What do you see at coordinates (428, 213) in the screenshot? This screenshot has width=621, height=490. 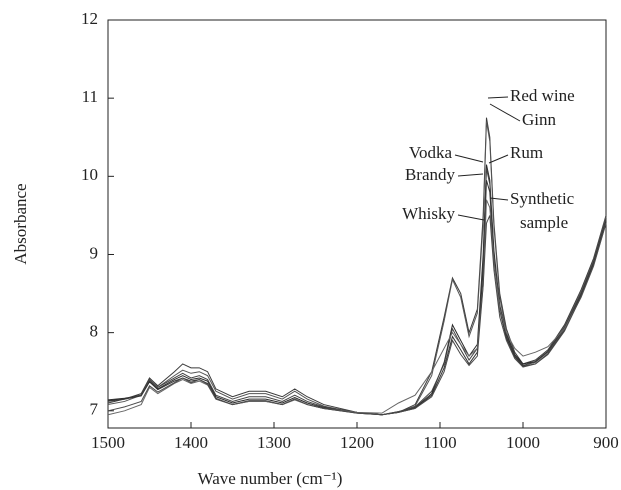 I see `annotation-label: Whisky` at bounding box center [428, 213].